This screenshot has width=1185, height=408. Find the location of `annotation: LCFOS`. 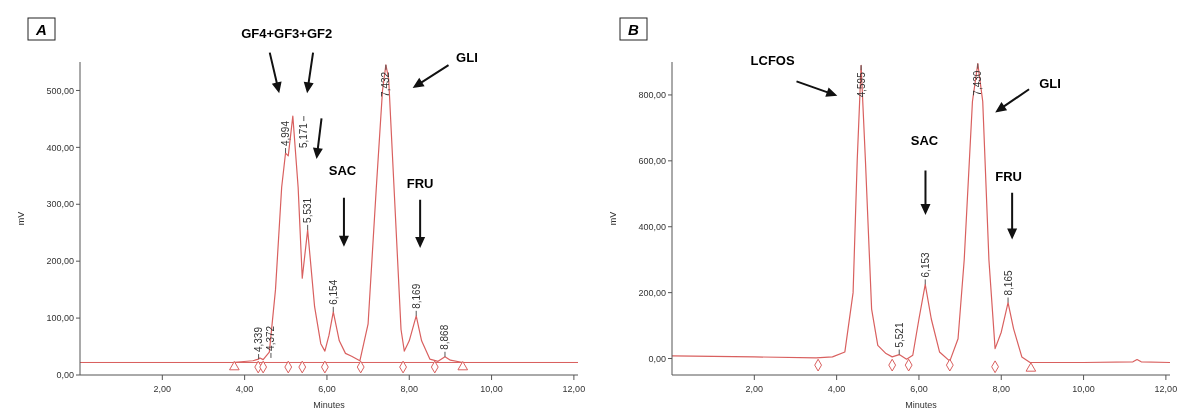

annotation: LCFOS is located at coordinates (772, 60).